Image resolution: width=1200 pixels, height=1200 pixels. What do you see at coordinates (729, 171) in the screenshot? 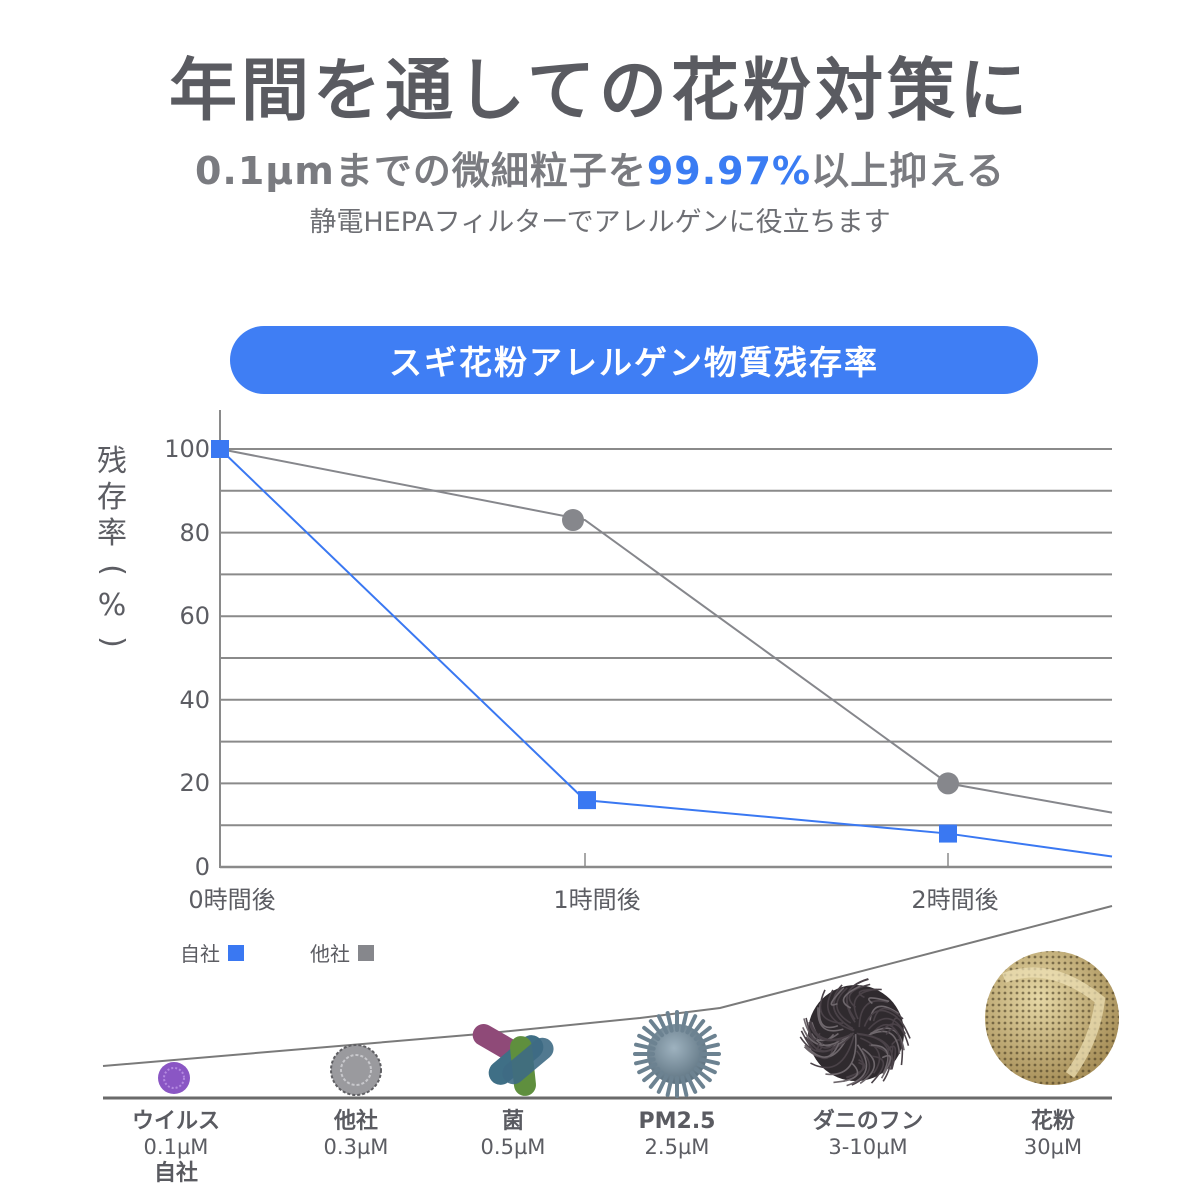
I see `subtitle-accent-value: 99.97%` at bounding box center [729, 171].